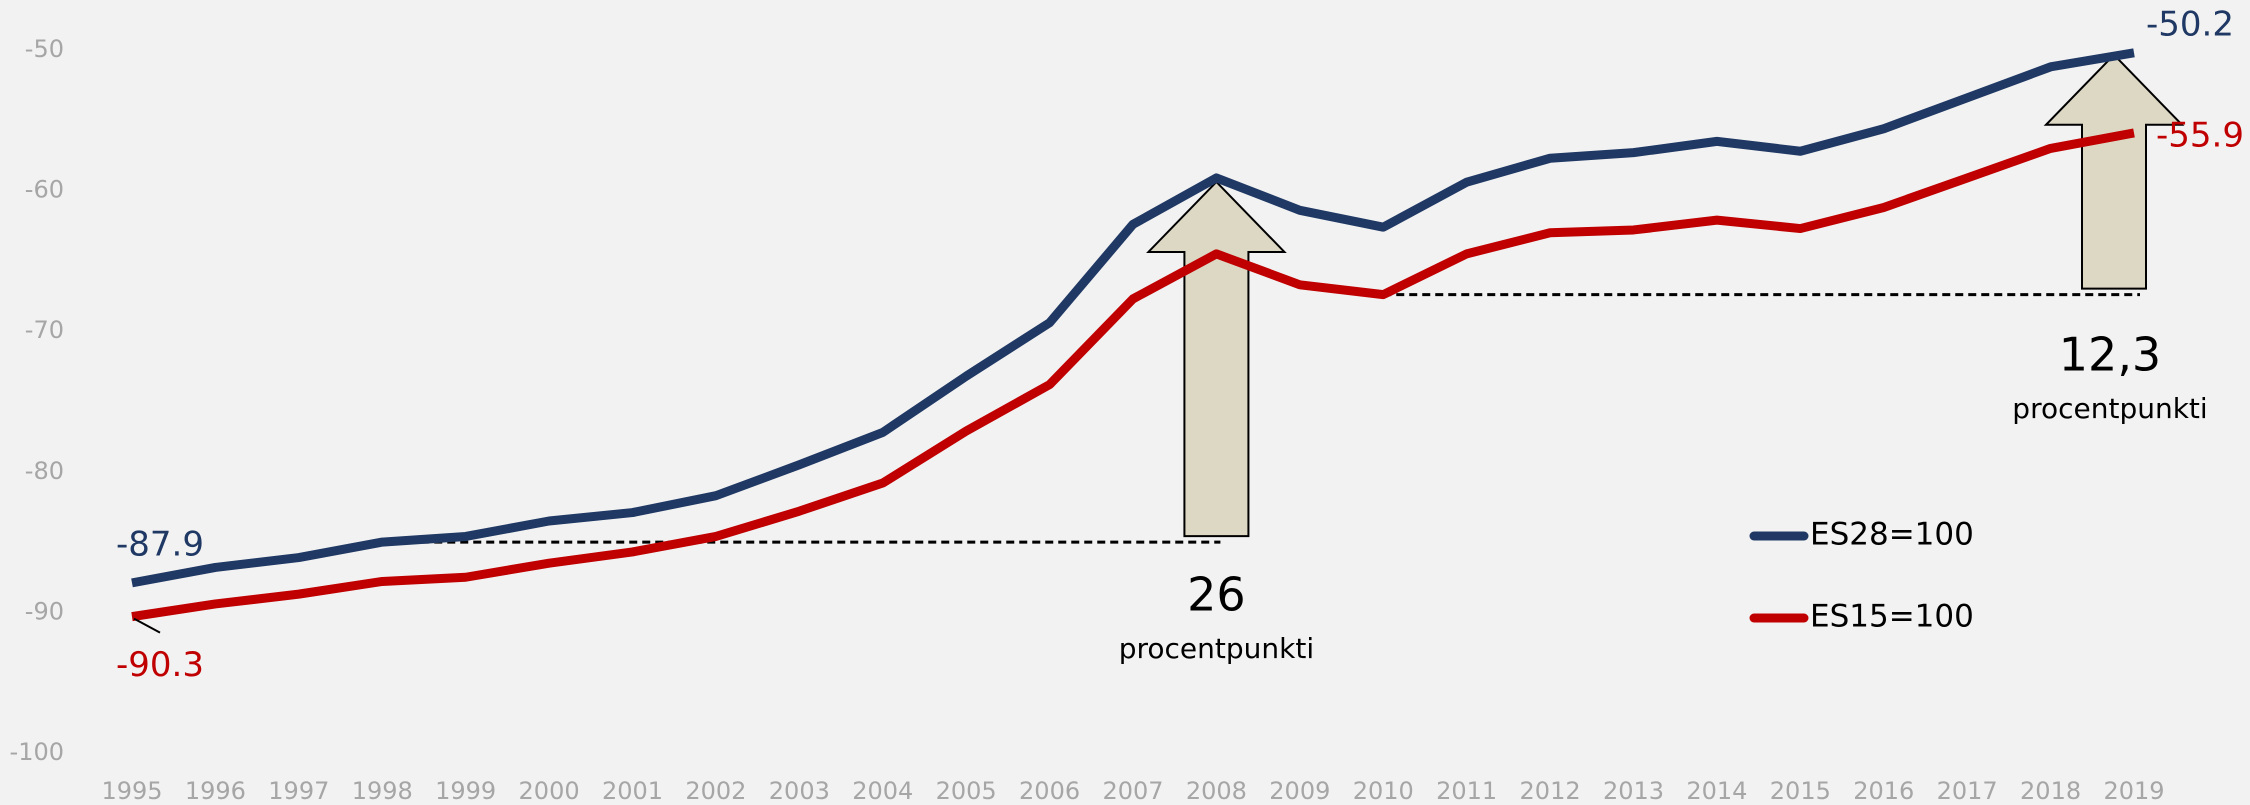 The image size is (2250, 805). I want to click on y-tick-label: -80, so click(44, 471).